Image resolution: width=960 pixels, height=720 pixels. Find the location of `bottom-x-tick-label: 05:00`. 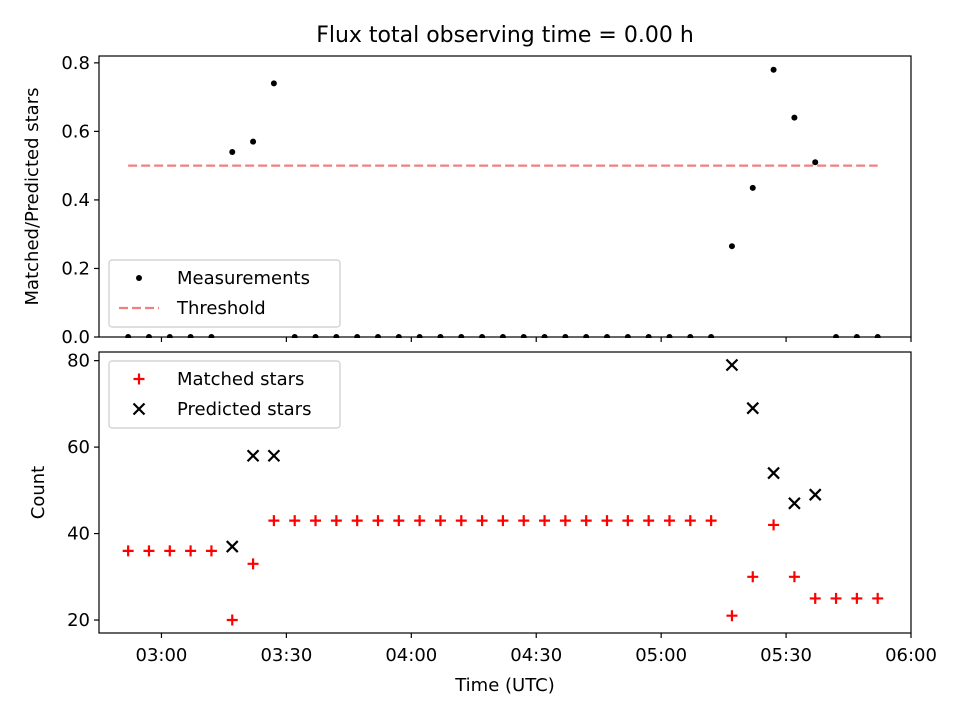

bottom-x-tick-label: 05:00 is located at coordinates (661, 655).